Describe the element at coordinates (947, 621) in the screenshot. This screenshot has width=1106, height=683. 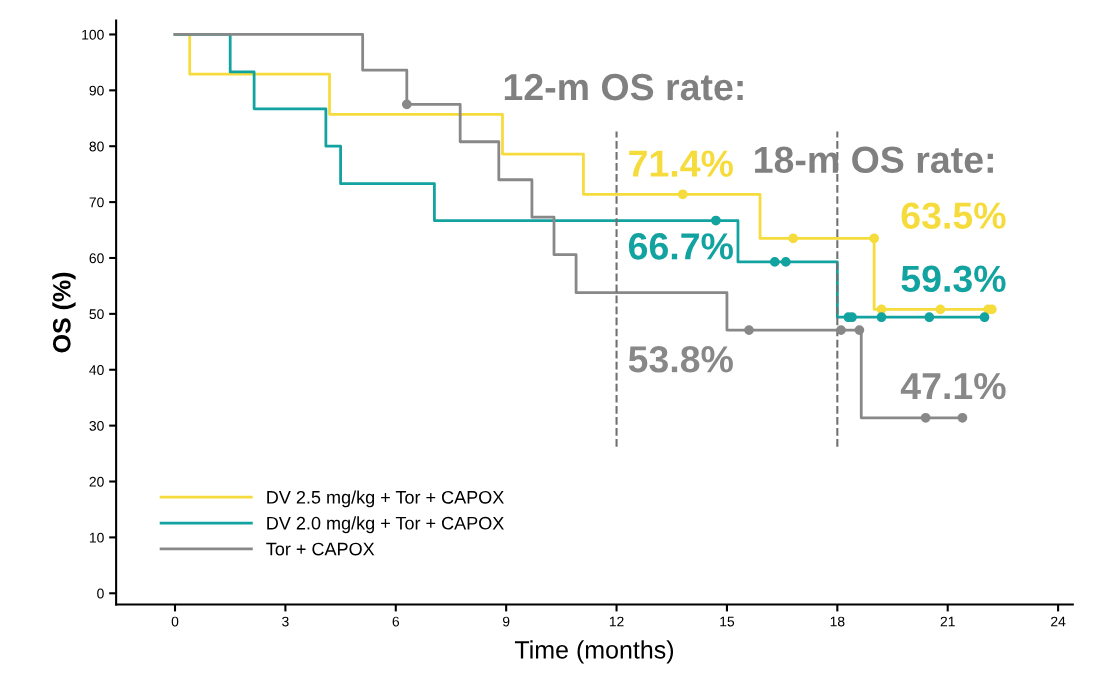
I see `x-tick-label: 21` at that location.